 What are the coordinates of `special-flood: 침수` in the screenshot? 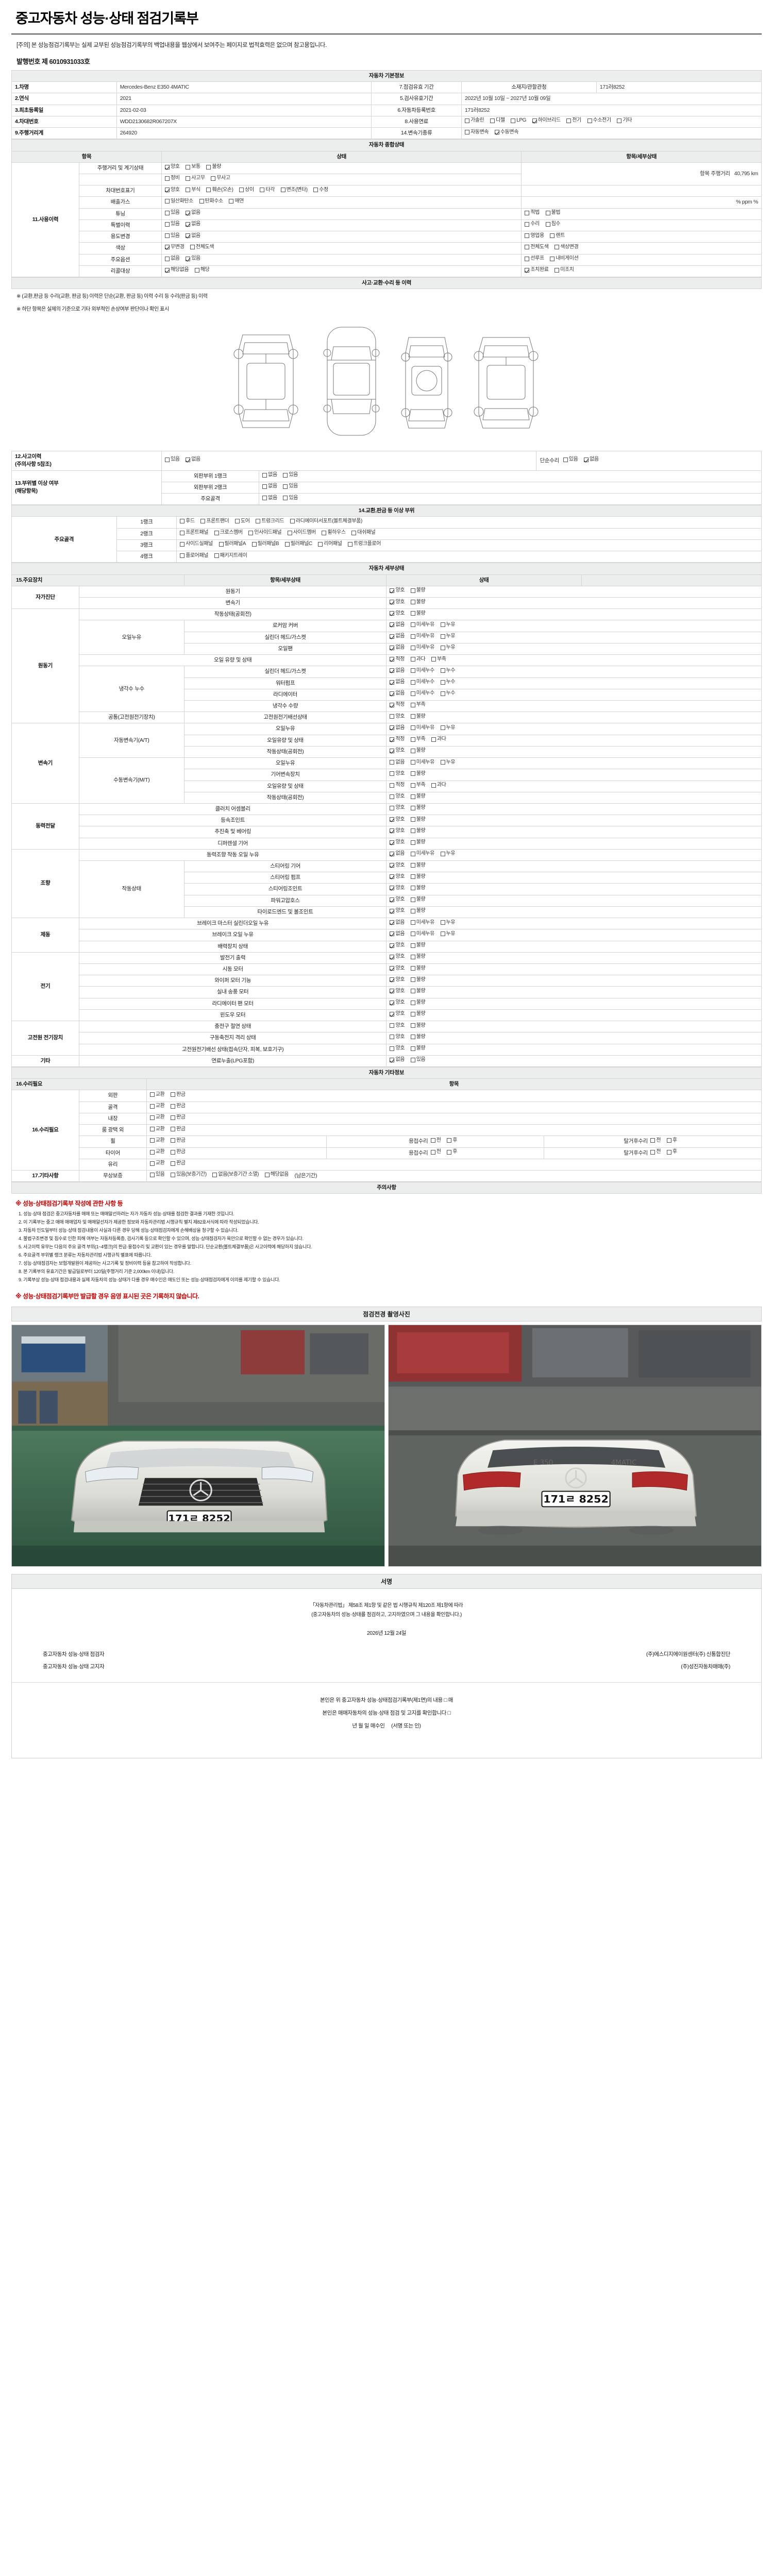 It's located at (553, 225).